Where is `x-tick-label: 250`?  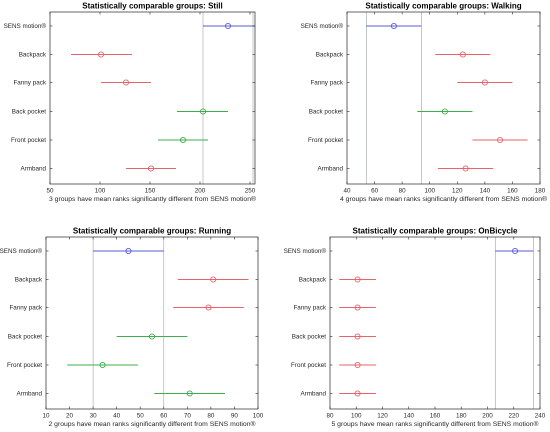
x-tick-label: 250 is located at coordinates (250, 191).